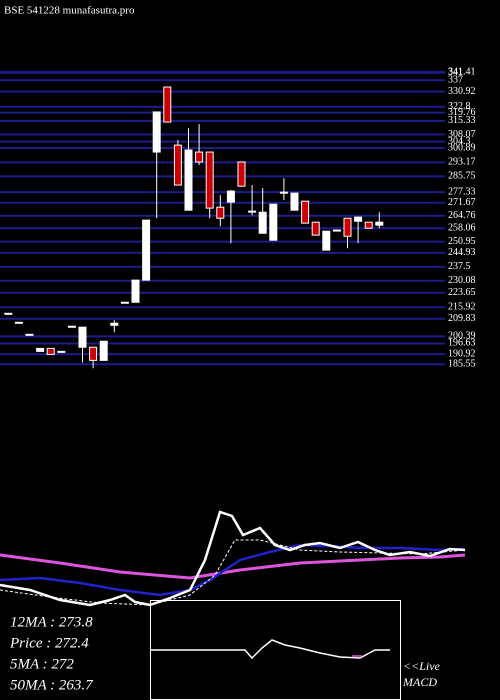 This screenshot has height=700, width=500. What do you see at coordinates (462, 241) in the screenshot?
I see `y-tick-label: 250.95` at bounding box center [462, 241].